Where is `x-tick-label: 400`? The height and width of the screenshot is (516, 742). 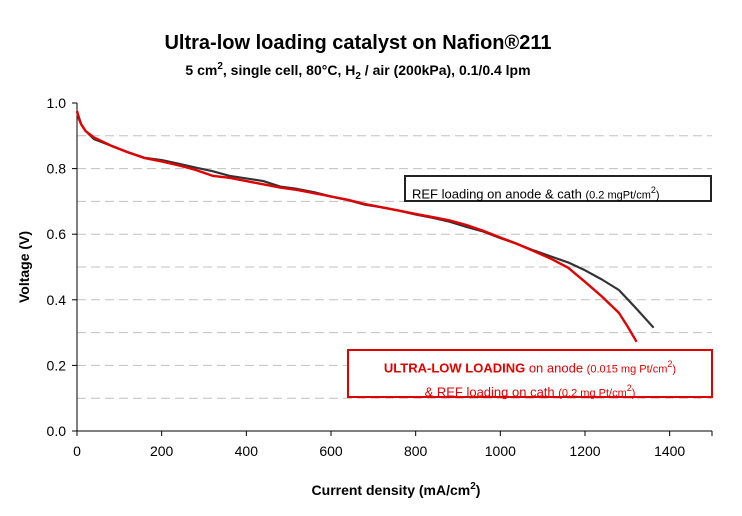 x-tick-label: 400 is located at coordinates (247, 451).